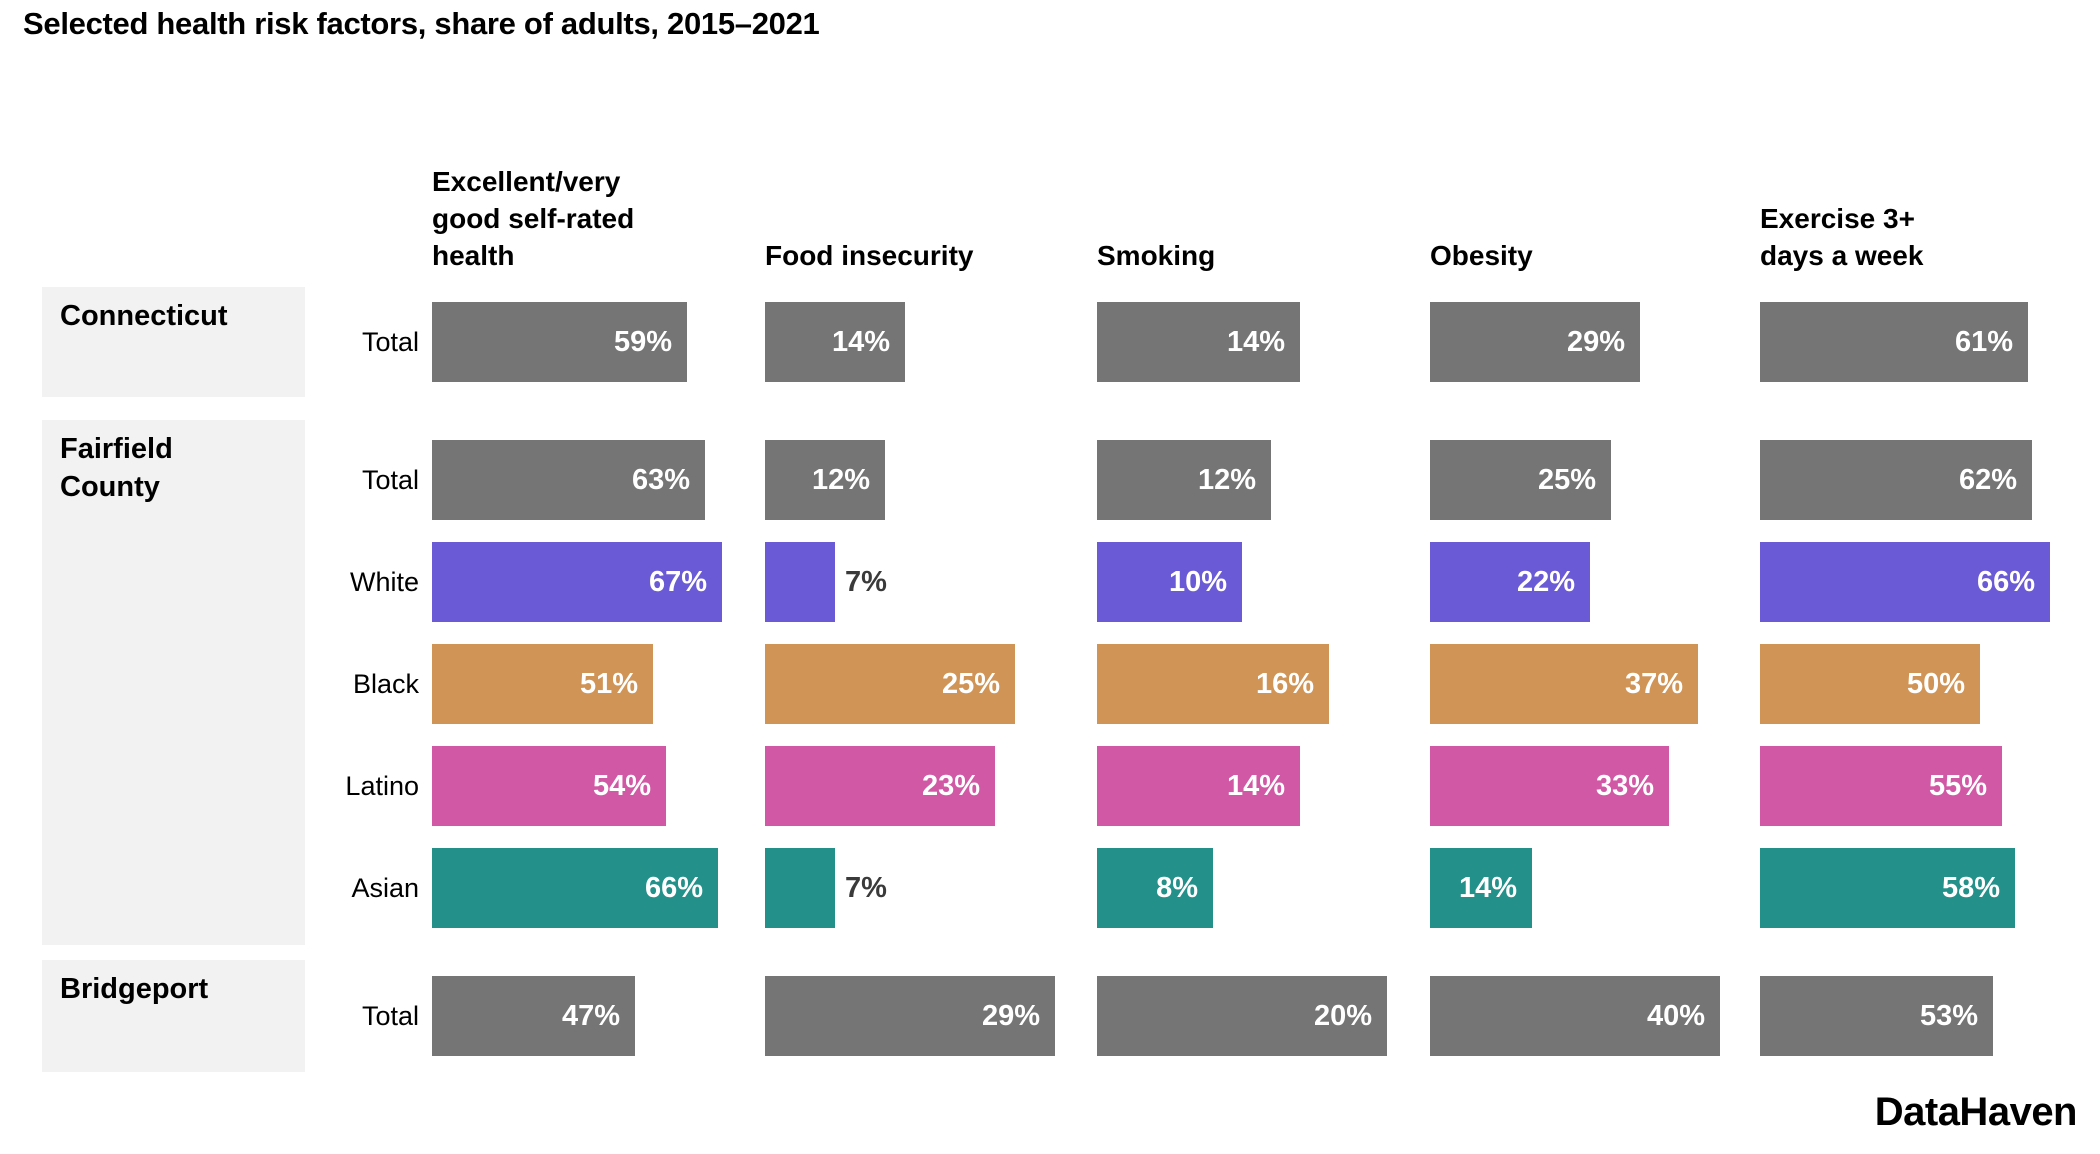  What do you see at coordinates (1976, 1112) in the screenshot?
I see `datahaven-logo: DataHaven` at bounding box center [1976, 1112].